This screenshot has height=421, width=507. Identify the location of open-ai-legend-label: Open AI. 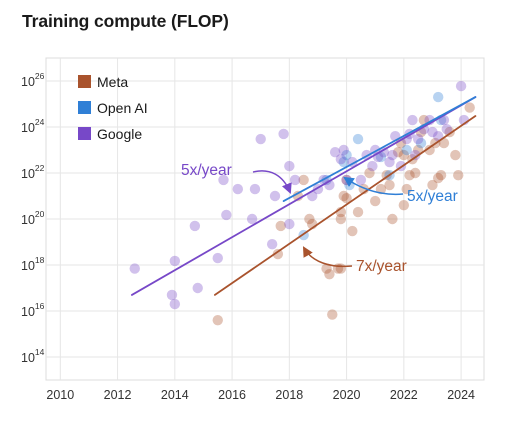
(122, 108).